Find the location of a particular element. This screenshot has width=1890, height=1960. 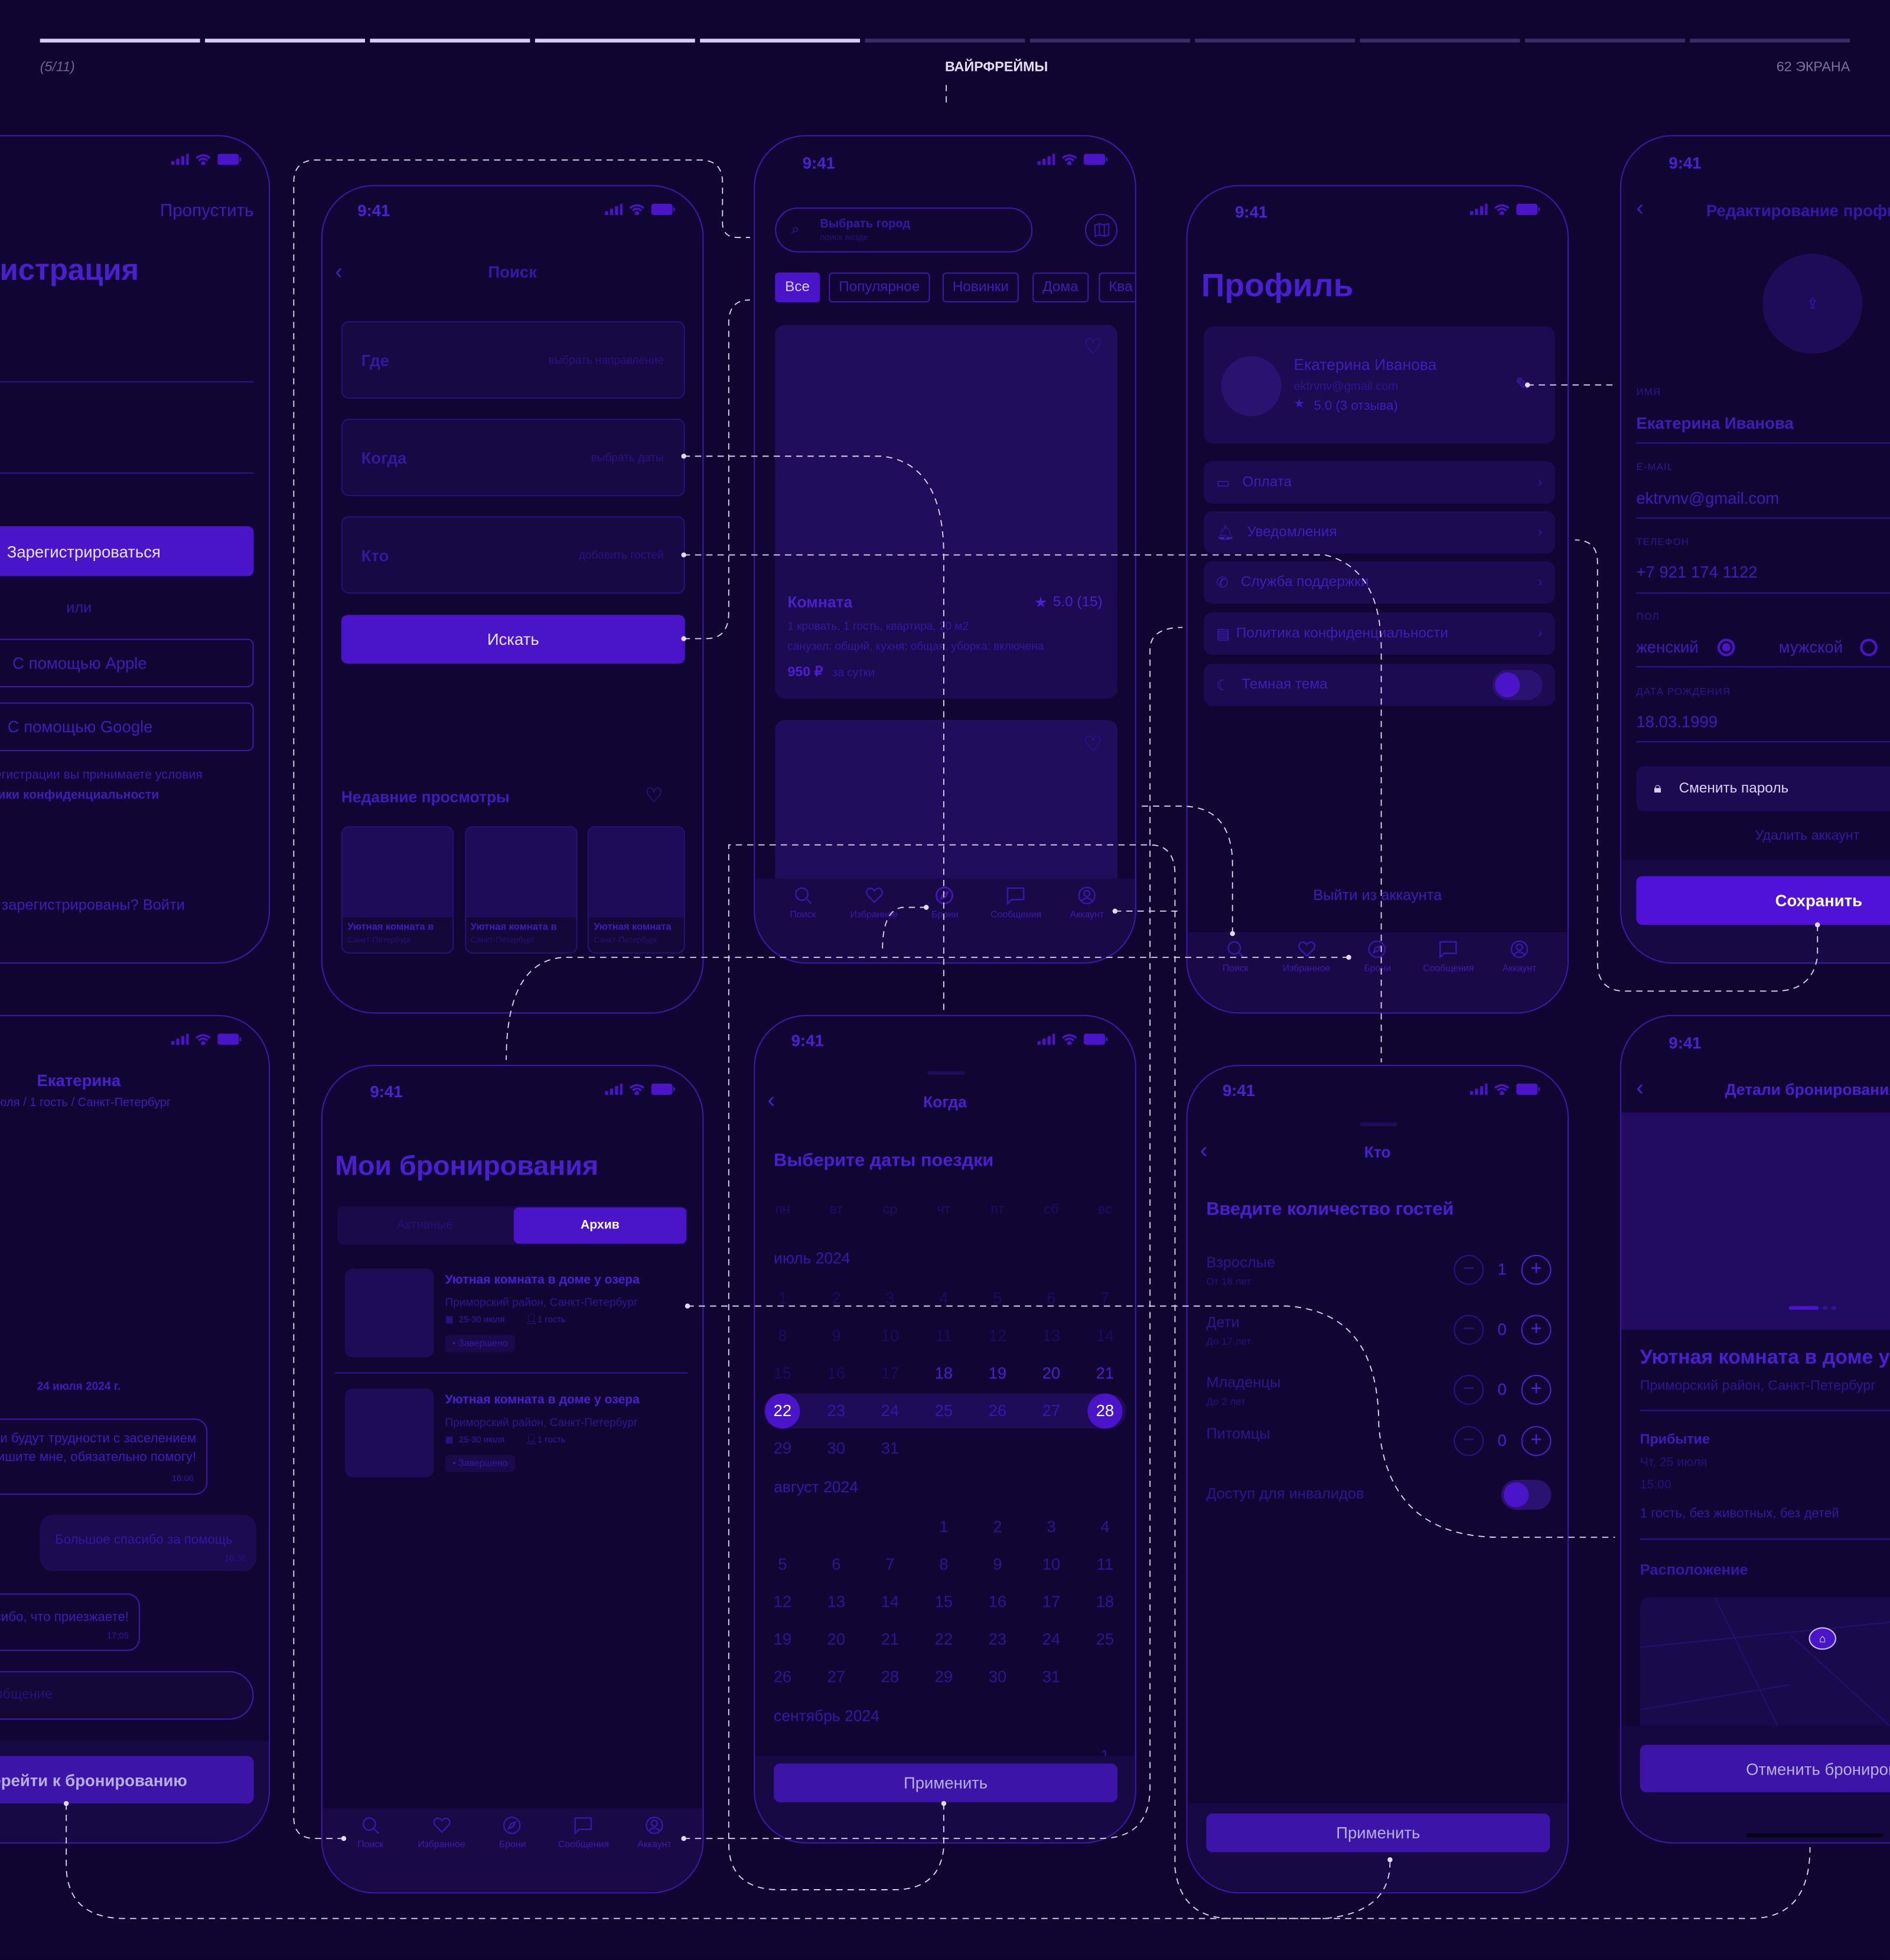

radio-female is located at coordinates (1726, 647).